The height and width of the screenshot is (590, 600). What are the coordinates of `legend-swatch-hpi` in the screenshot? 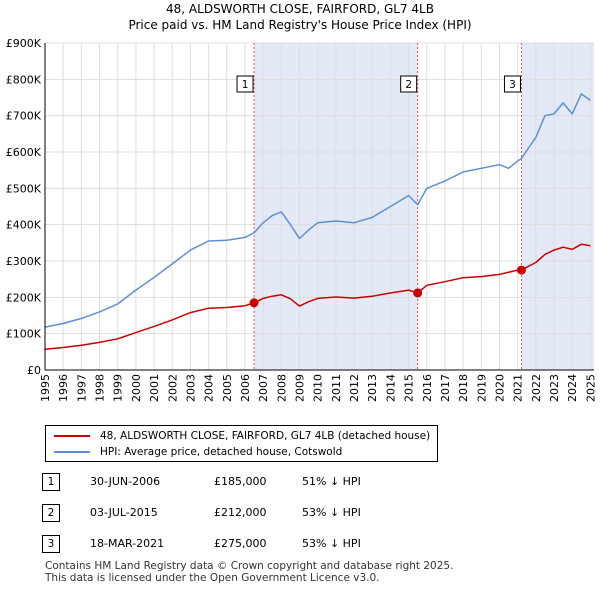 It's located at (72, 452).